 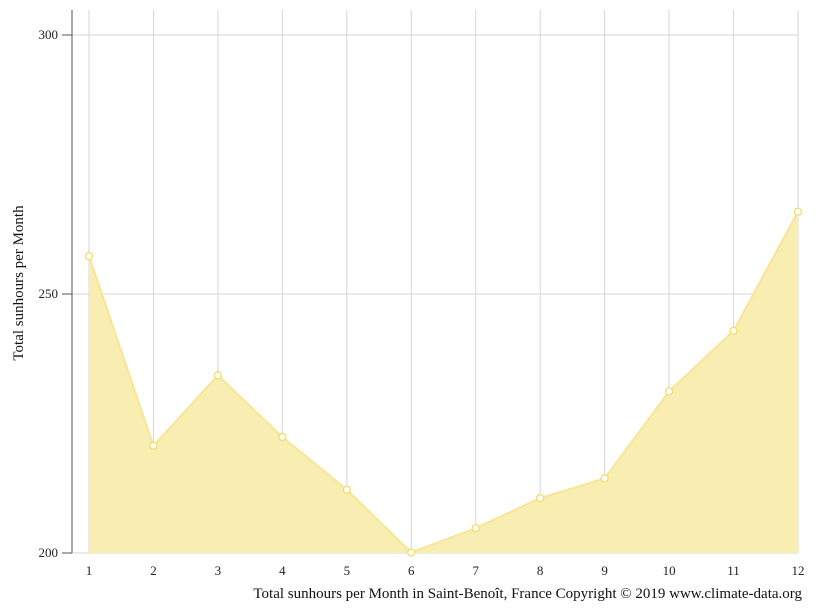 What do you see at coordinates (89, 570) in the screenshot?
I see `x-tick-label-1: 1` at bounding box center [89, 570].